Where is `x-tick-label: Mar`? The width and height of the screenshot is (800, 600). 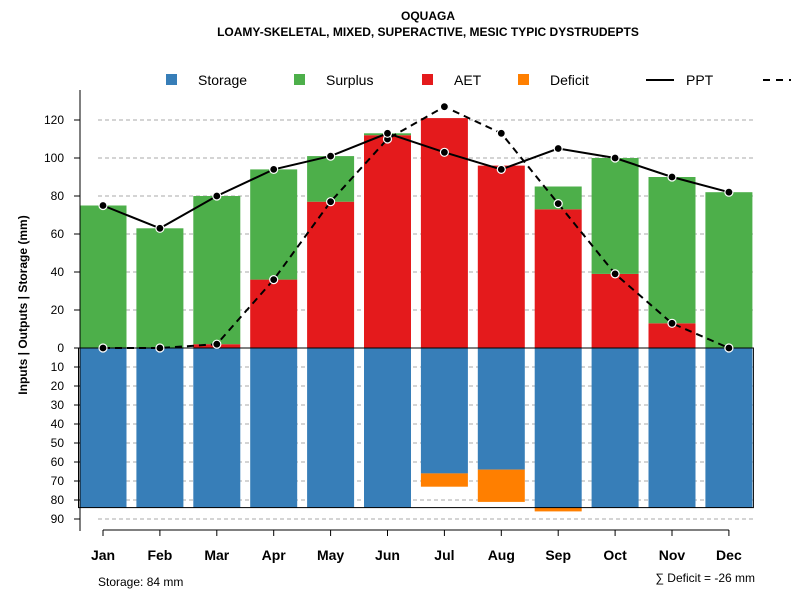 x-tick-label: Mar is located at coordinates (216, 555).